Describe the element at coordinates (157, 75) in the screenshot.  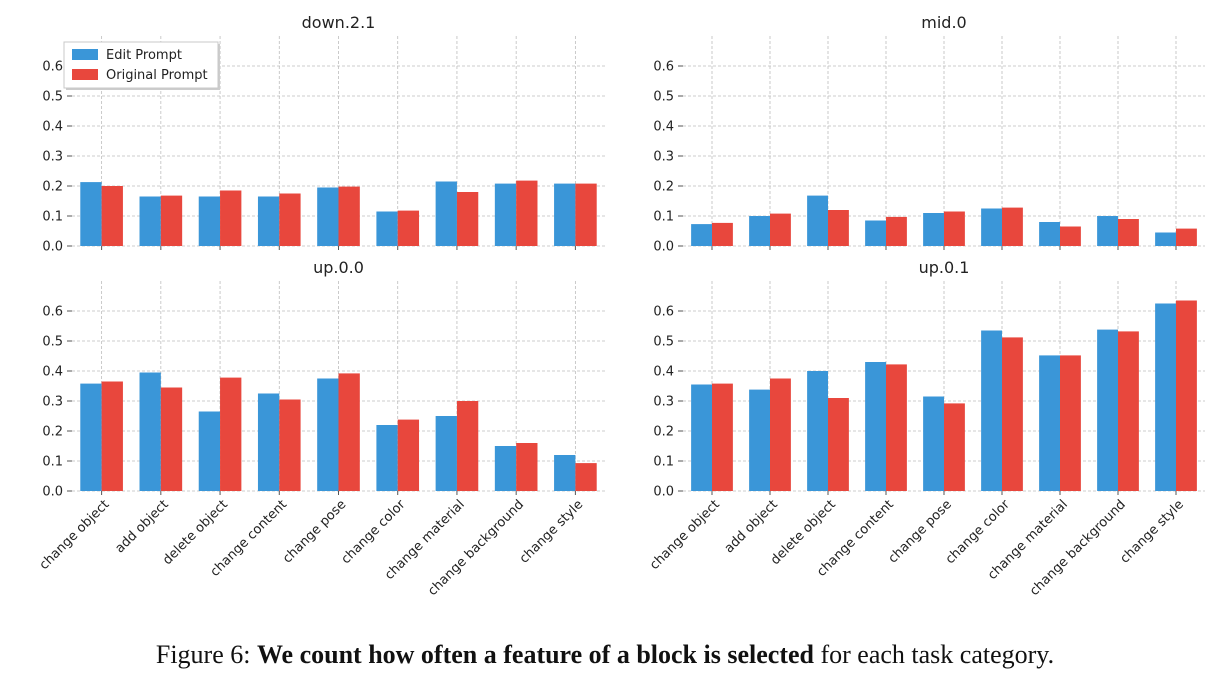
I see `legend-label-original: Original Prompt` at that location.